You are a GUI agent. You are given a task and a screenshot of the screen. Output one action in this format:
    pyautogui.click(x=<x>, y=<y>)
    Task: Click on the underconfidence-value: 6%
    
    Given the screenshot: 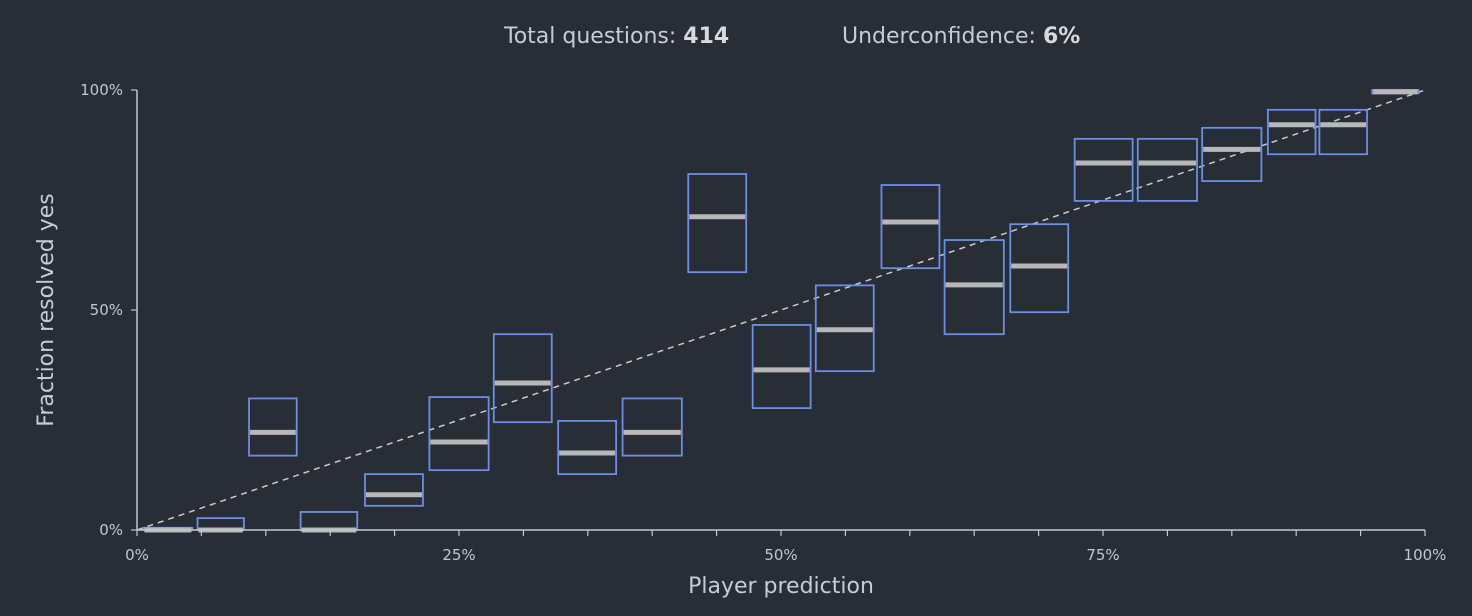 What is the action you would take?
    pyautogui.click(x=1061, y=36)
    